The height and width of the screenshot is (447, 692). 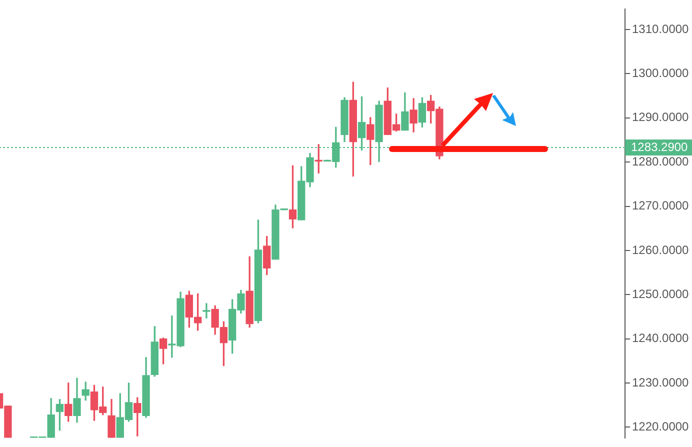 What do you see at coordinates (661, 427) in the screenshot?
I see `y-tick-label: 1220.0000` at bounding box center [661, 427].